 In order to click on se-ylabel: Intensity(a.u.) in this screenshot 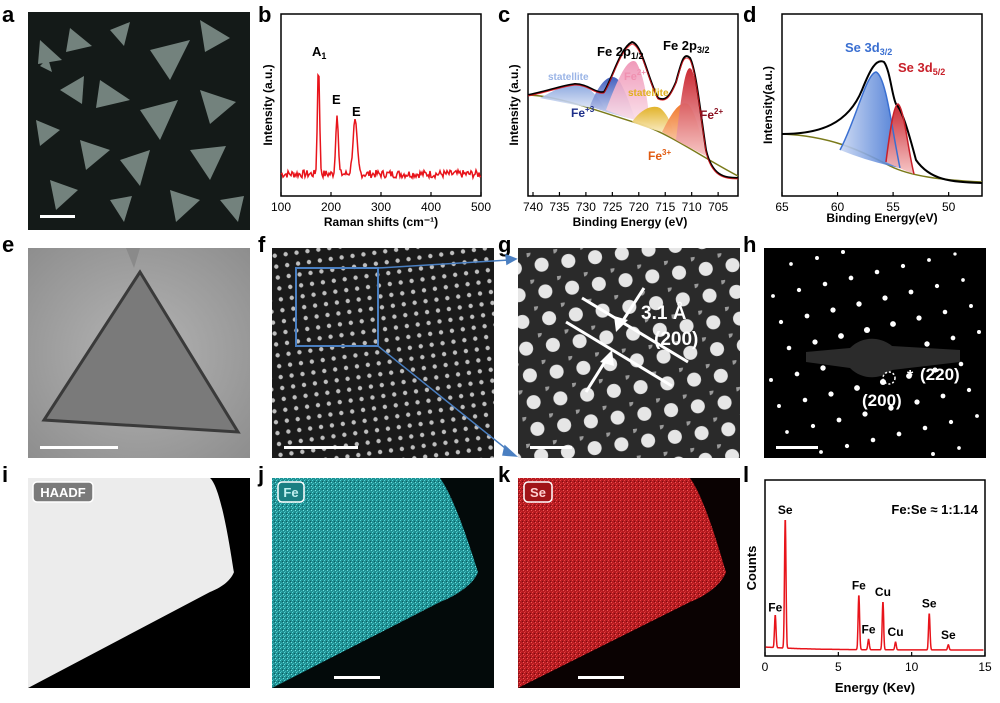, I will do `click(768, 105)`.